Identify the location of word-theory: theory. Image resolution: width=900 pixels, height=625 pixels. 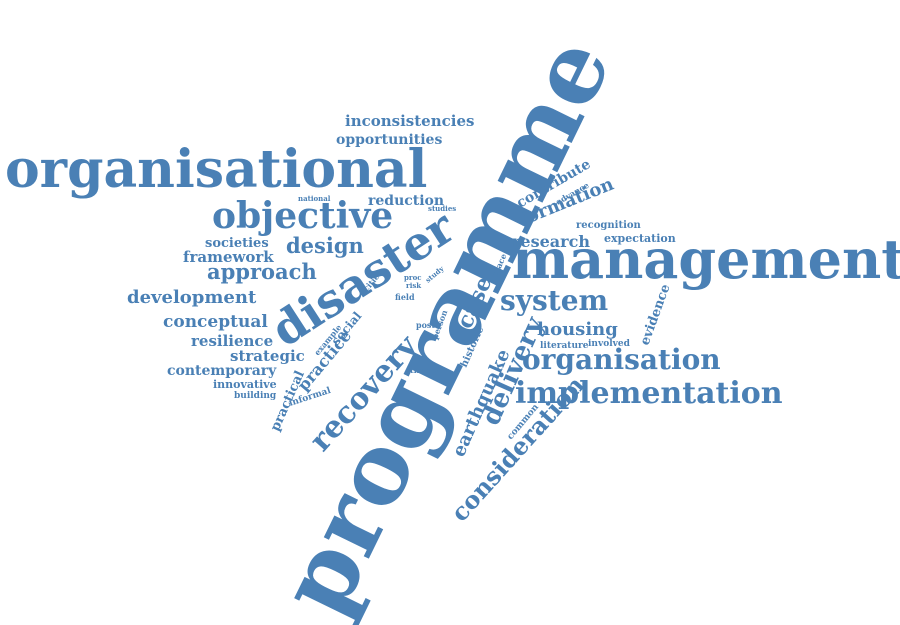
(424, 370).